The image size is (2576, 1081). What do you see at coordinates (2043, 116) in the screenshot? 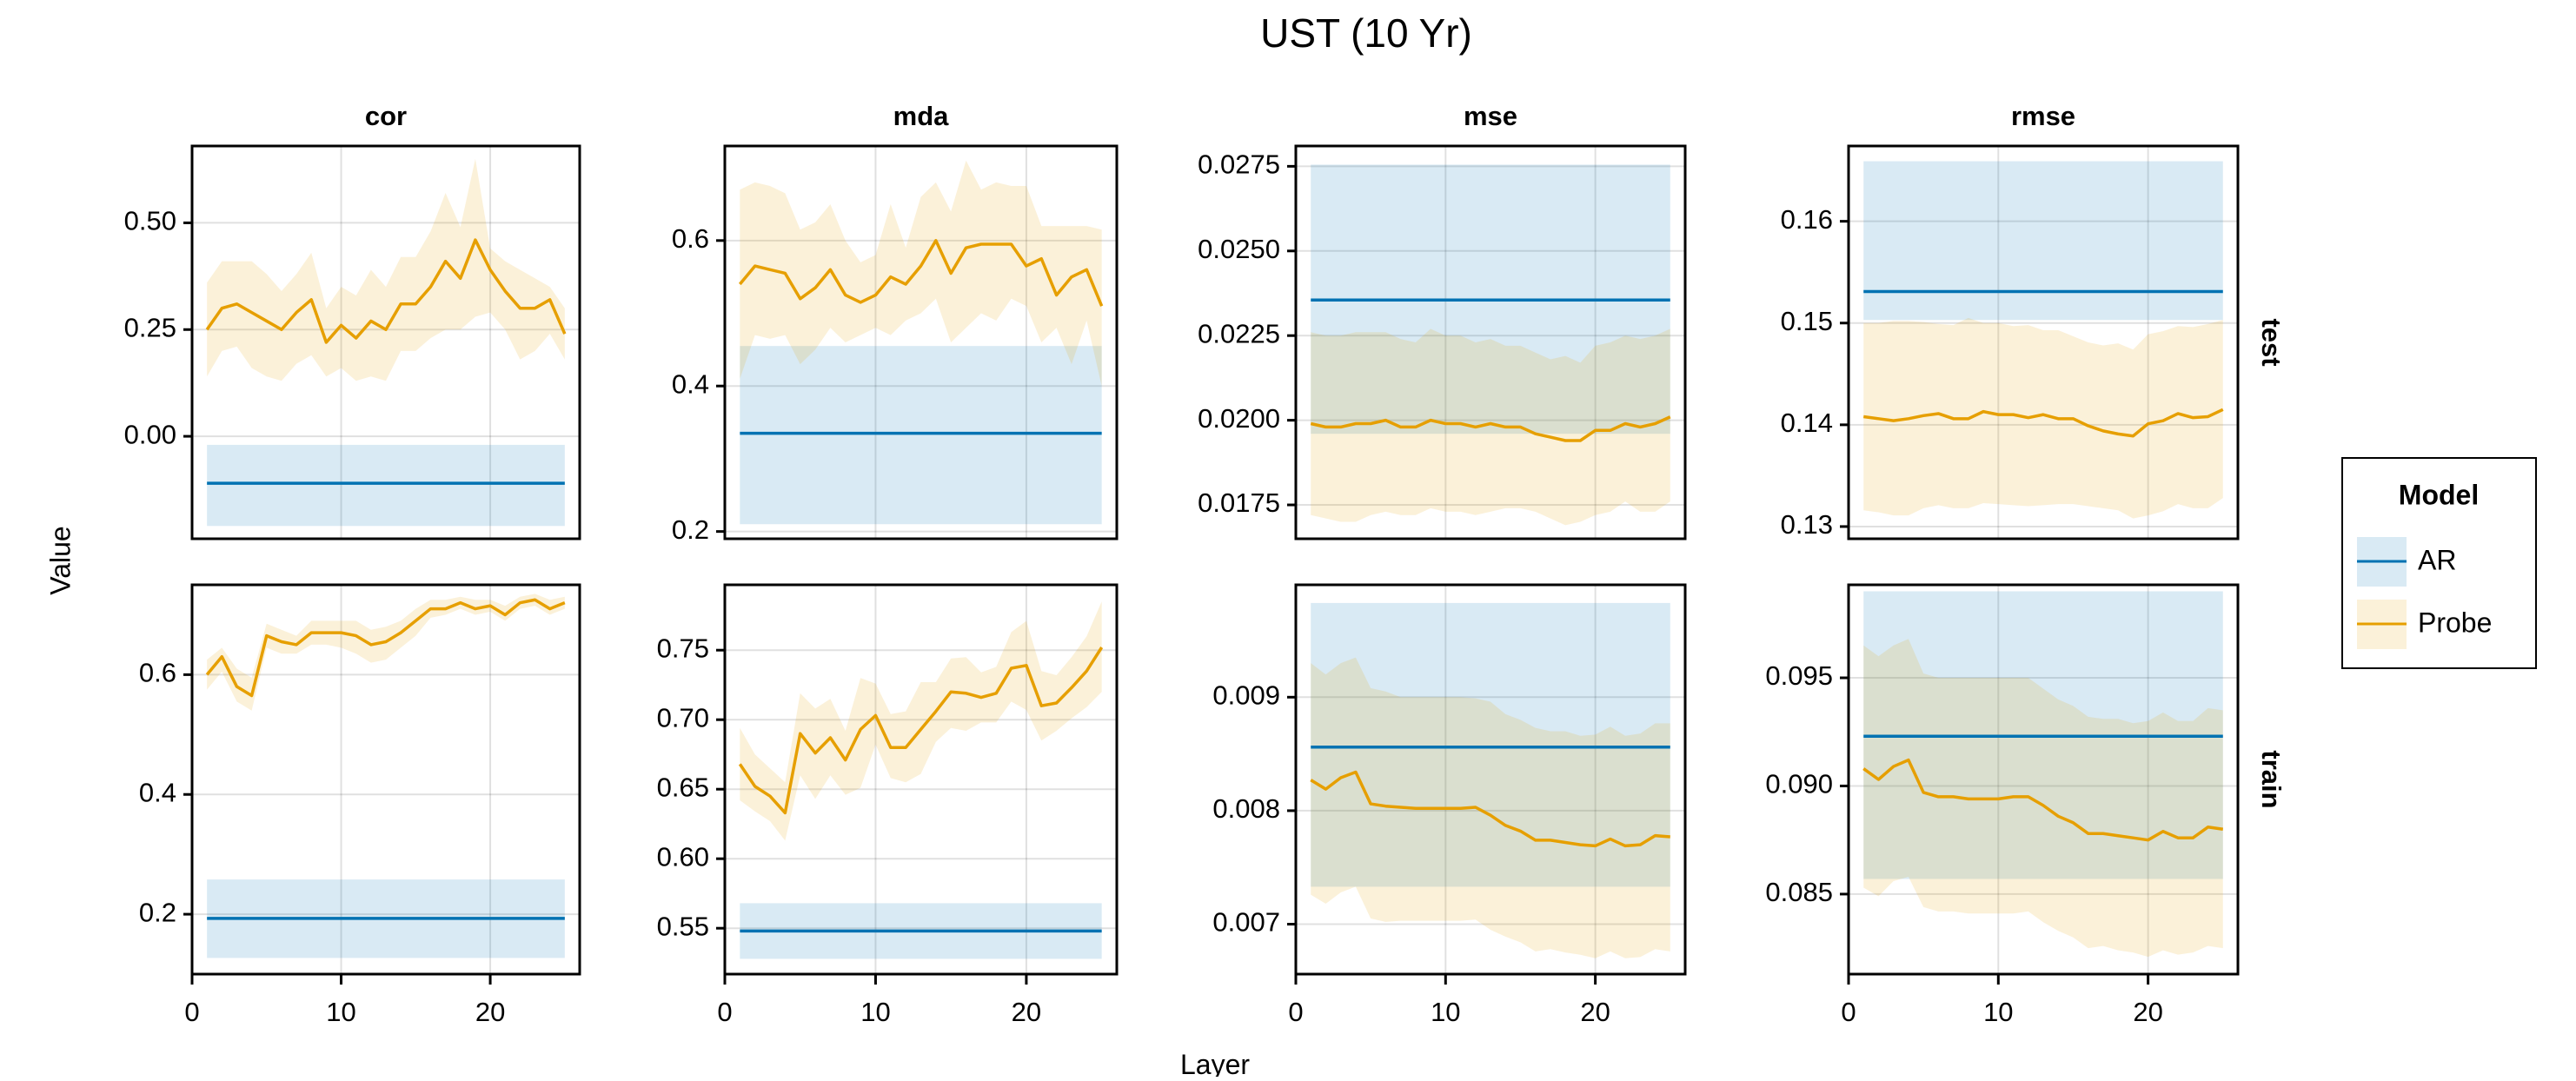
I see `column-header-rmse: rmse` at bounding box center [2043, 116].